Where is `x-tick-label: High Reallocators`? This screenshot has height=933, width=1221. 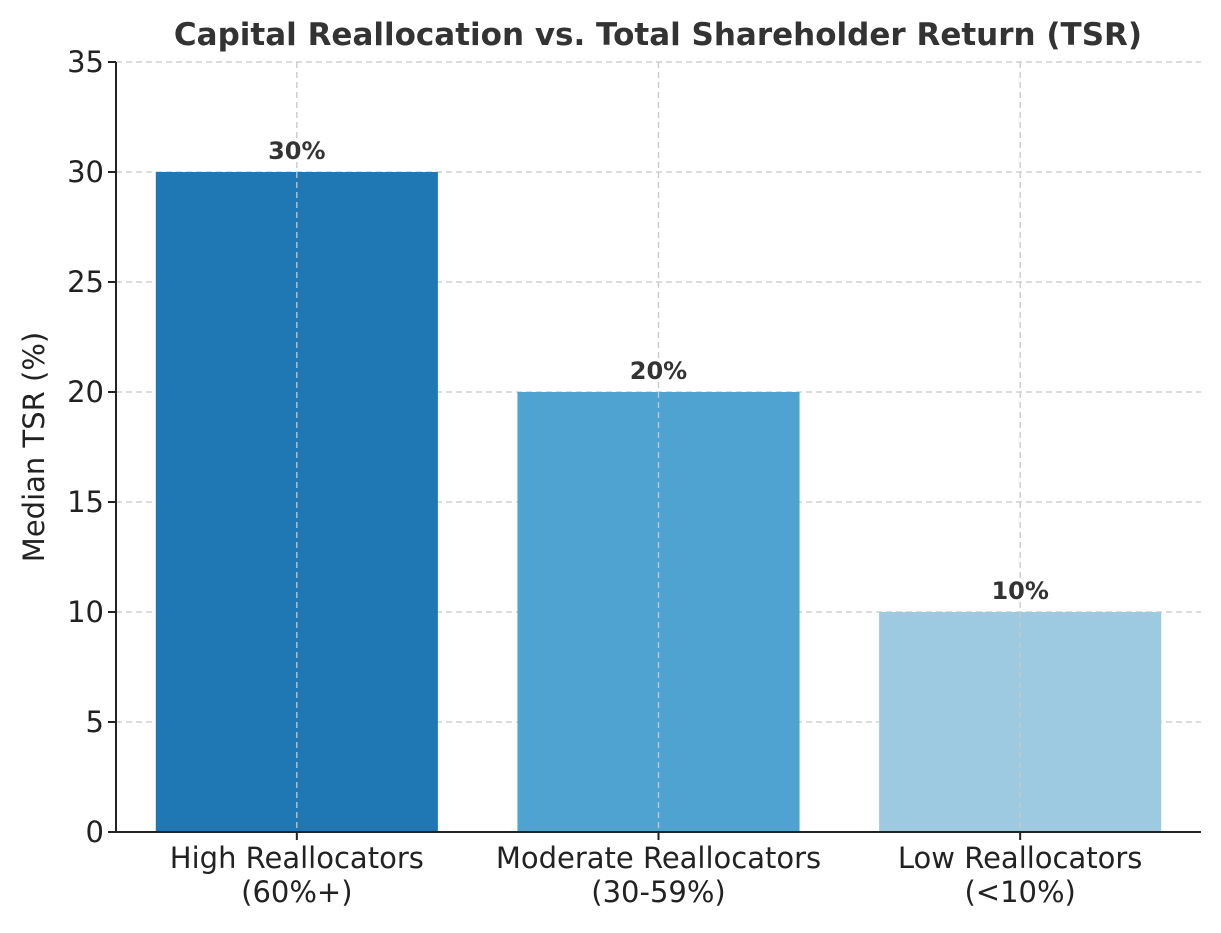 x-tick-label: High Reallocators is located at coordinates (297, 858).